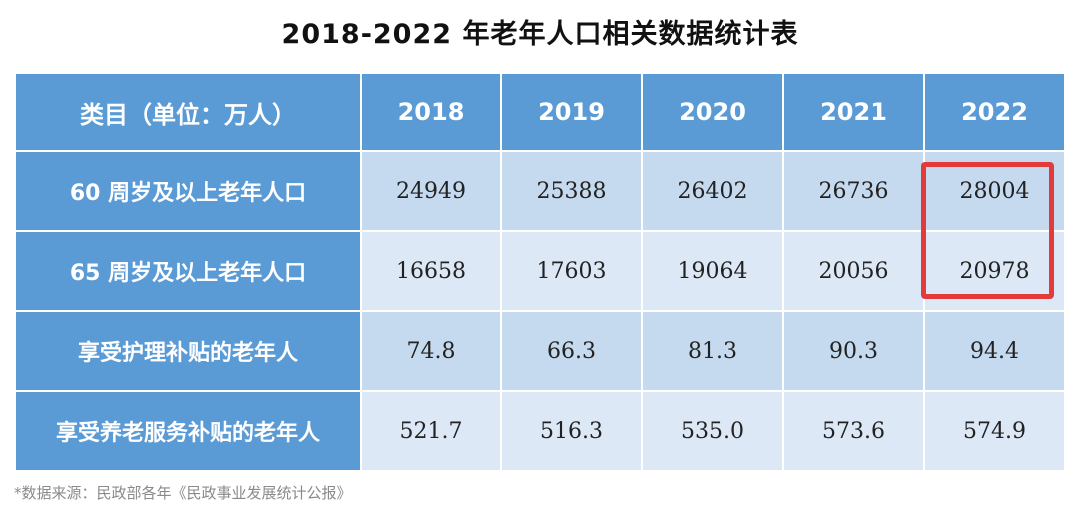 Image resolution: width=1080 pixels, height=513 pixels. What do you see at coordinates (540, 34) in the screenshot?
I see `table-title: 2018-2022 年老年人口相关数据统计表` at bounding box center [540, 34].